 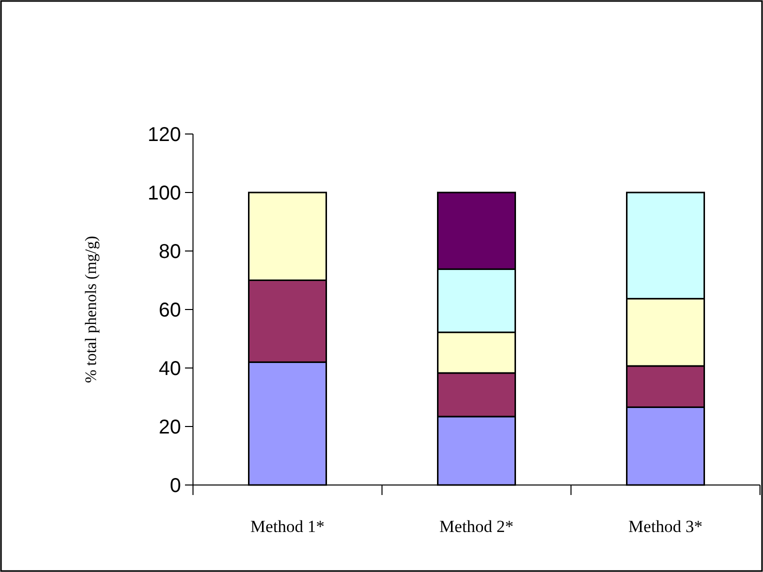 What do you see at coordinates (169, 427) in the screenshot?
I see `y-tick-label: 20` at bounding box center [169, 427].